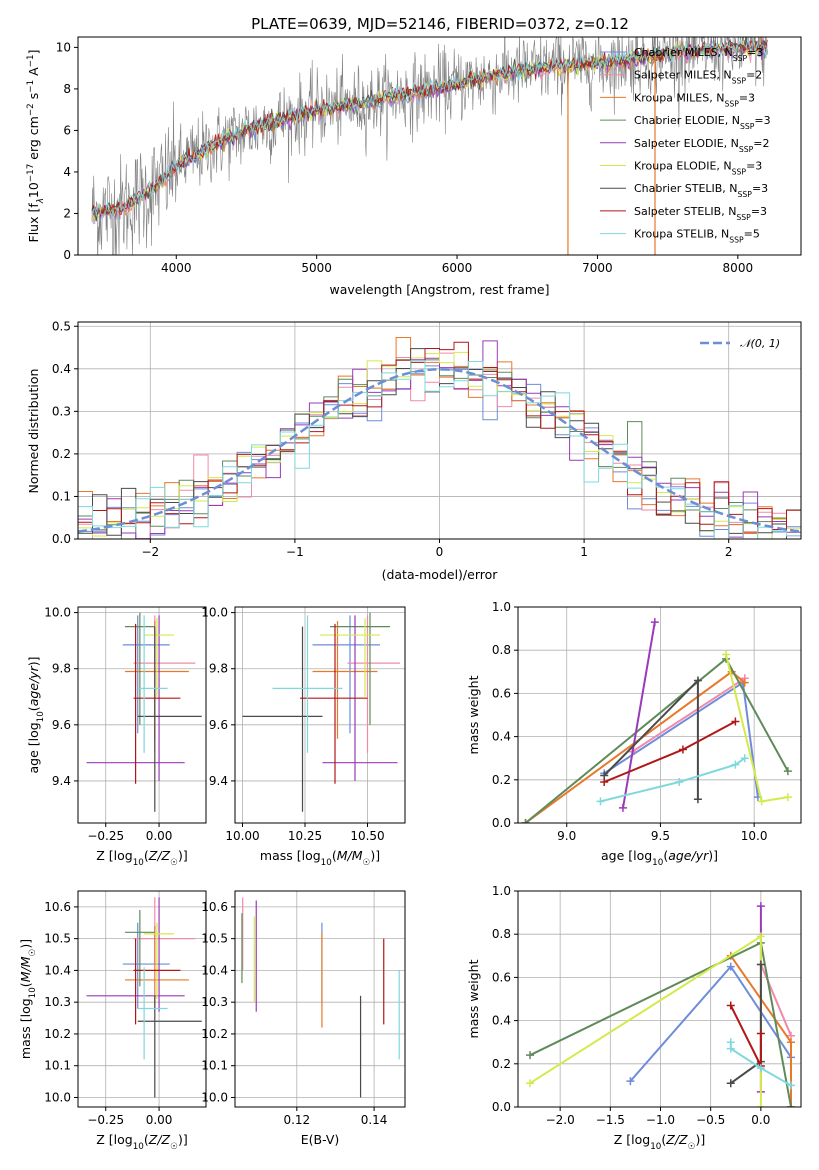 Image resolution: width=819 pixels, height=1170 pixels. Describe the element at coordinates (57, 907) in the screenshot. I see `mass_vs_Z-ytick-label-6: 10.6` at that location.